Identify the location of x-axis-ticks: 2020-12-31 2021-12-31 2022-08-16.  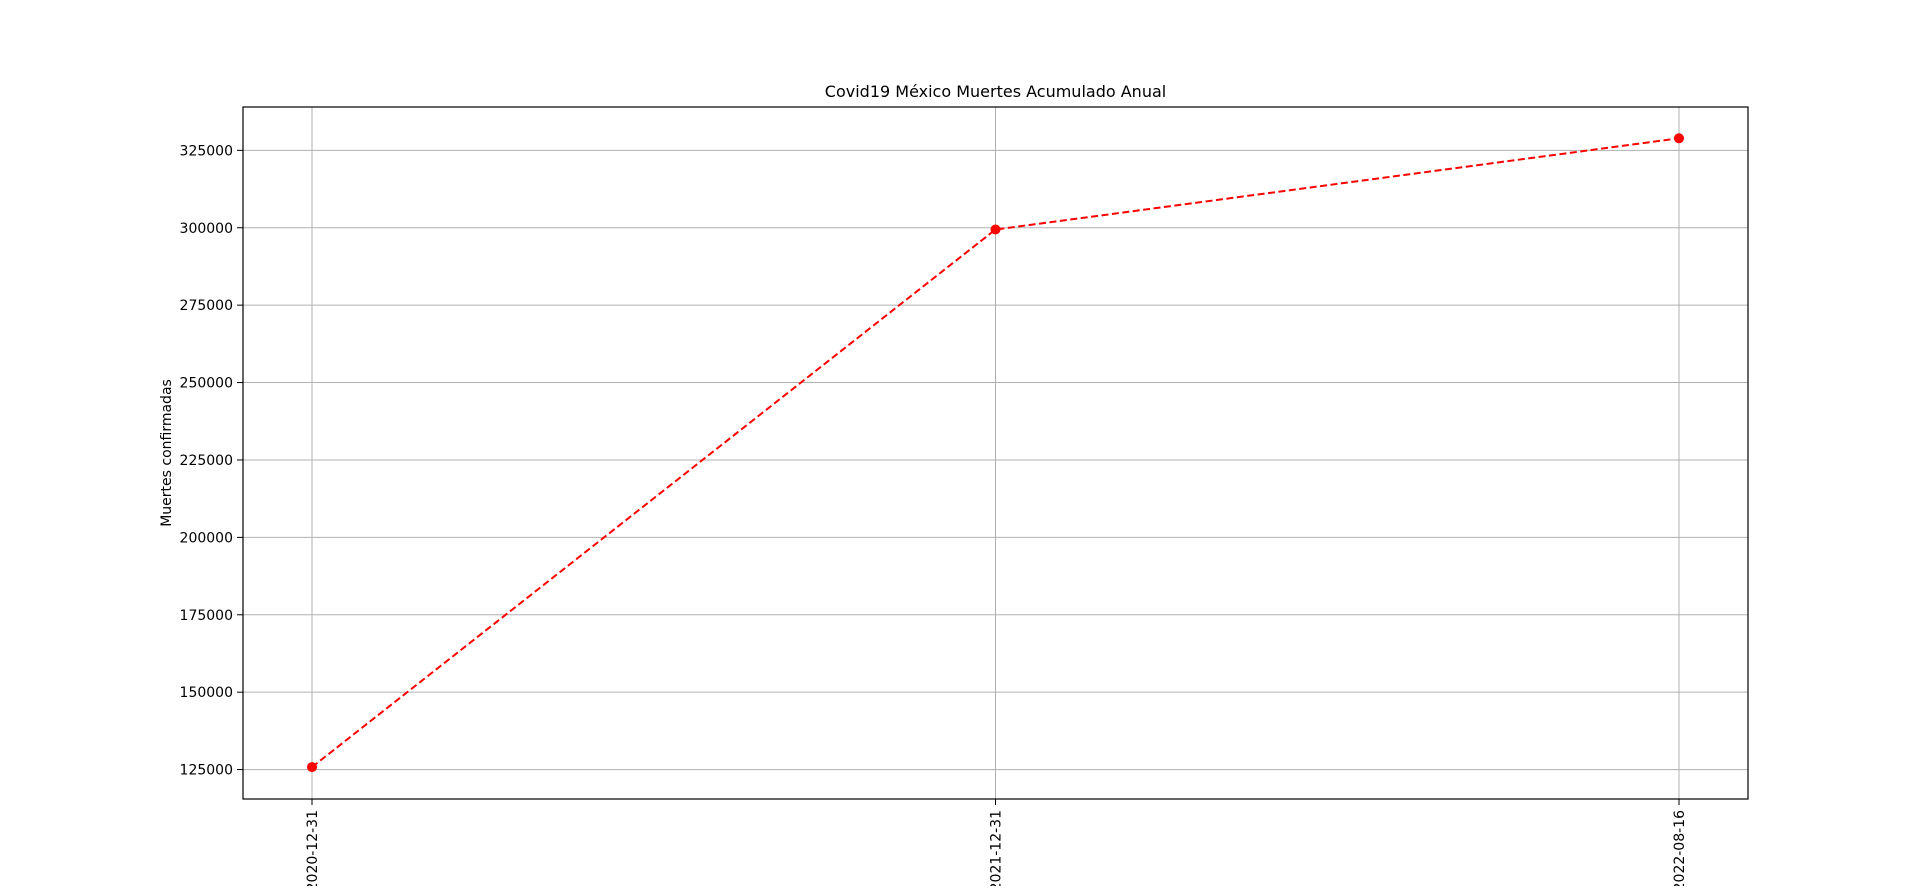
(996, 844).